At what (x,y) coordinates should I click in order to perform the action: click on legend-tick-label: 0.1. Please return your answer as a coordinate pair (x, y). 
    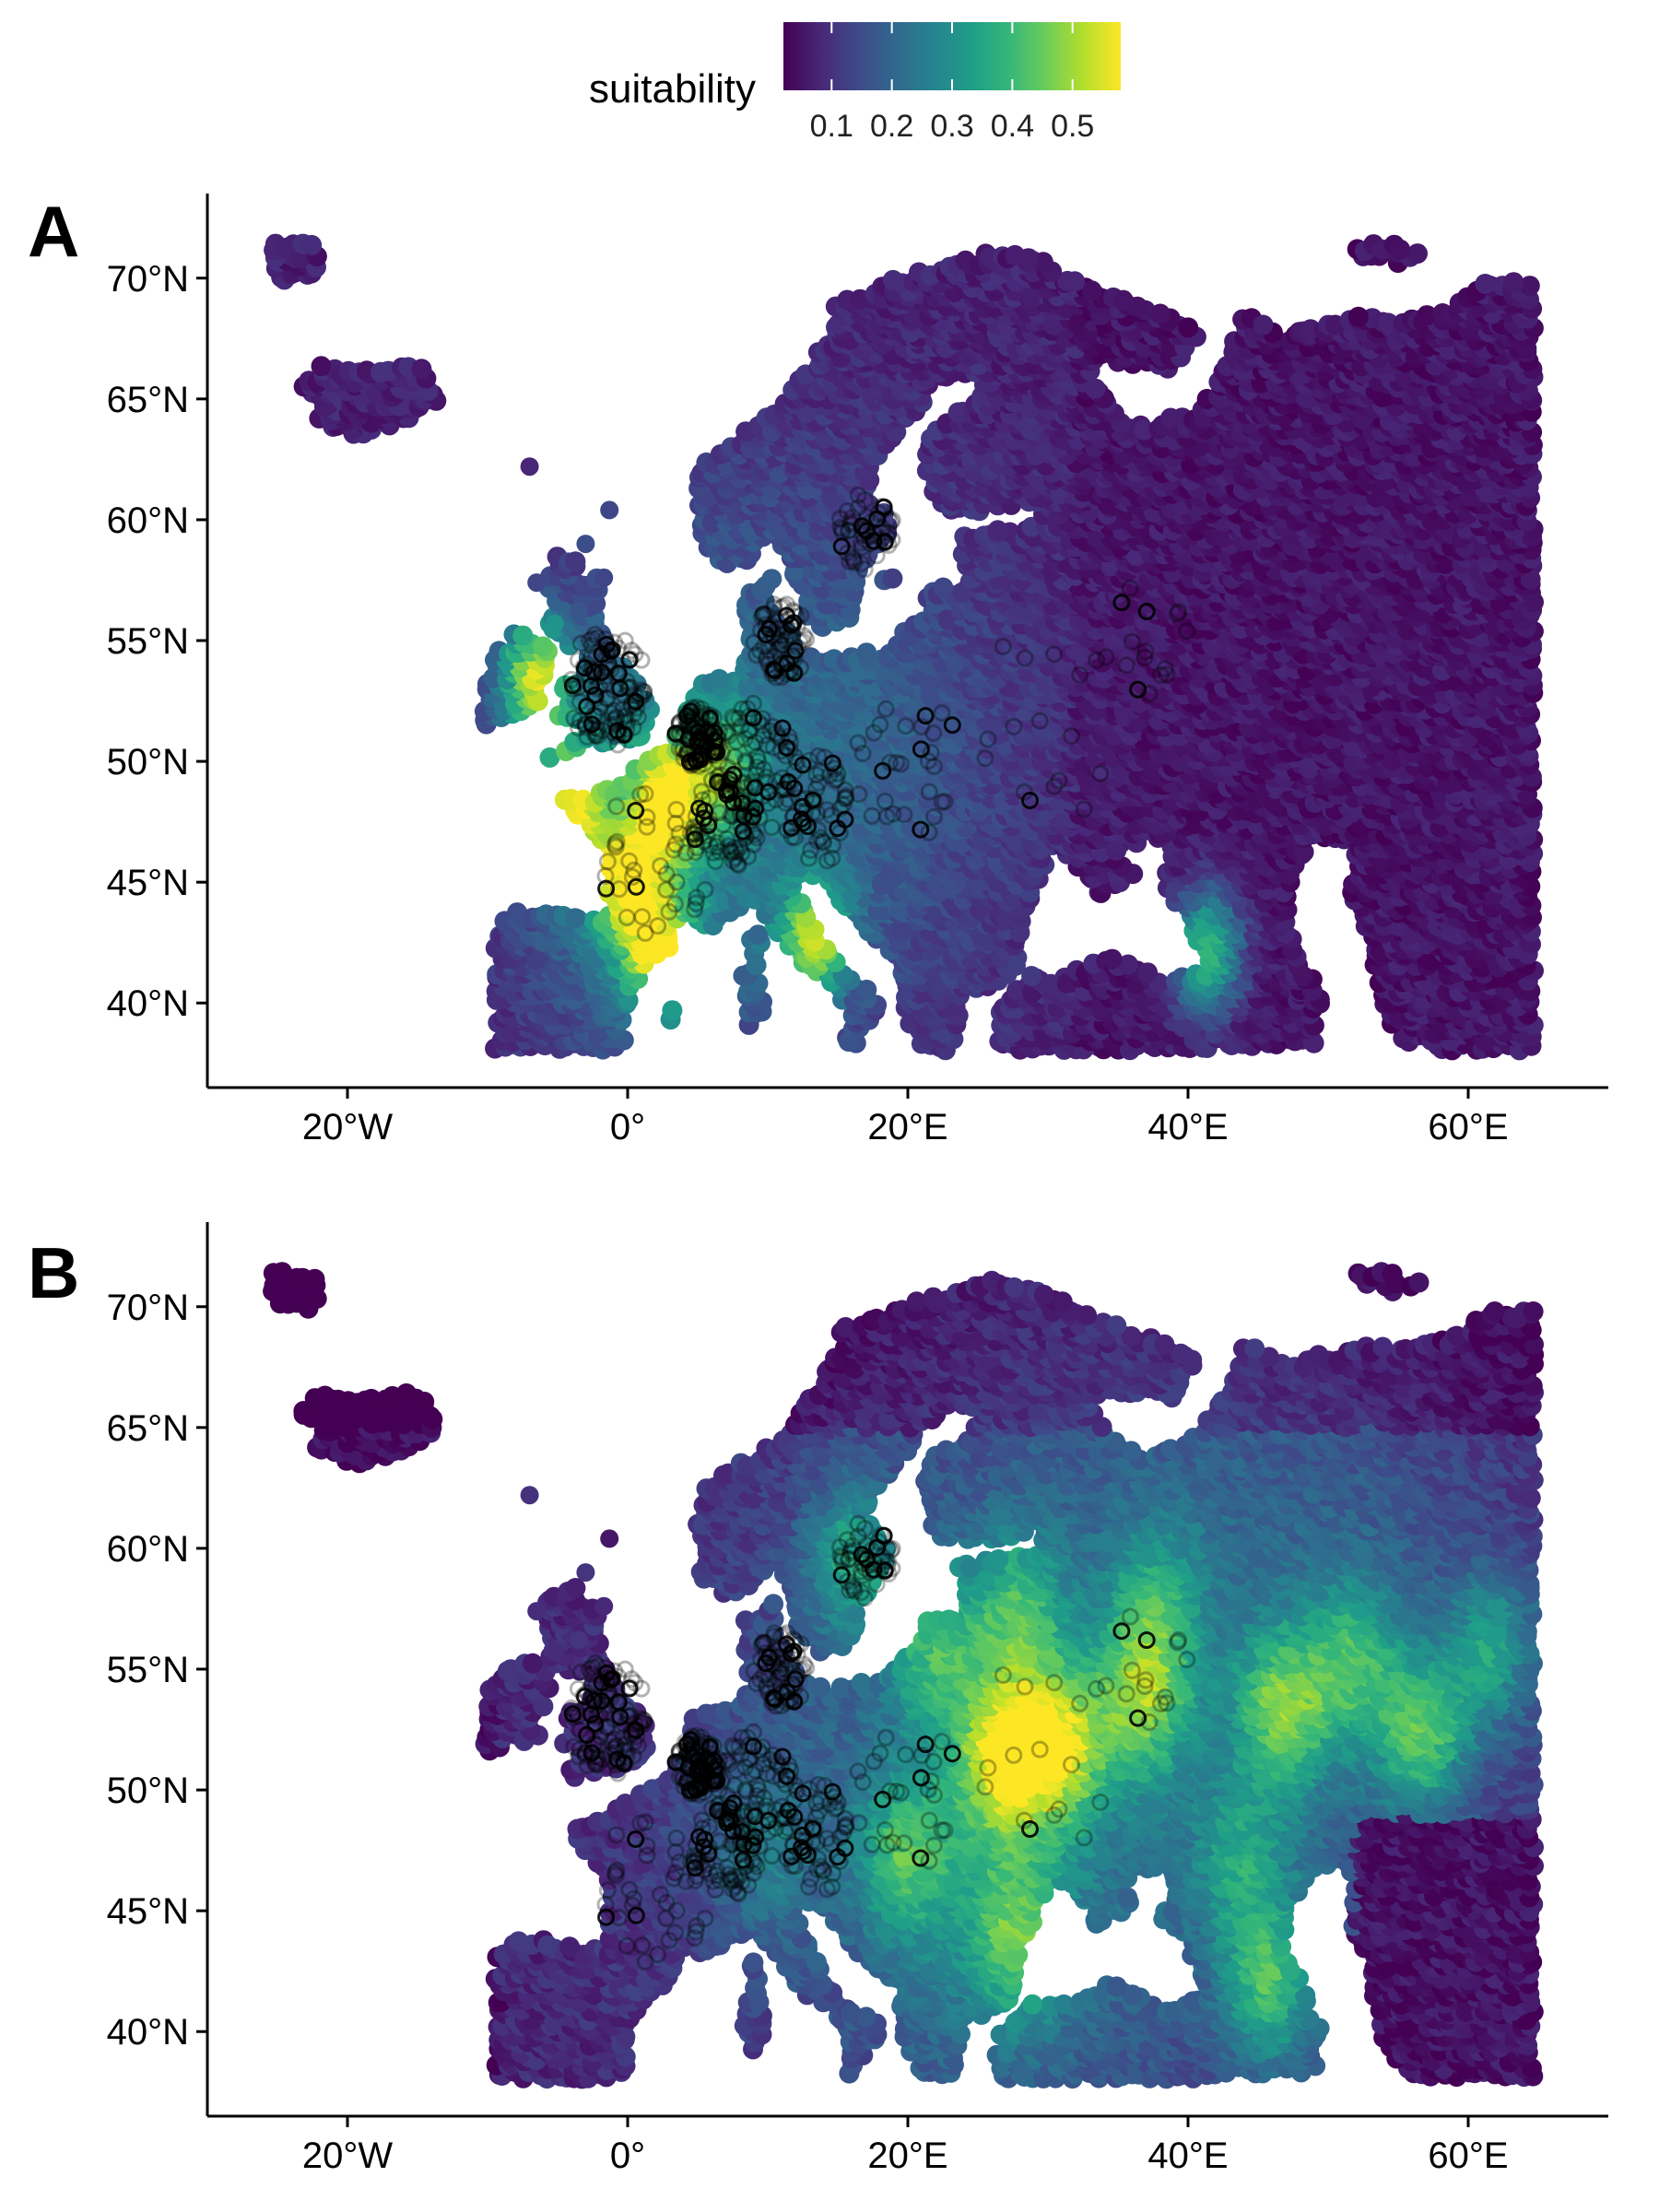
    Looking at the image, I should click on (831, 126).